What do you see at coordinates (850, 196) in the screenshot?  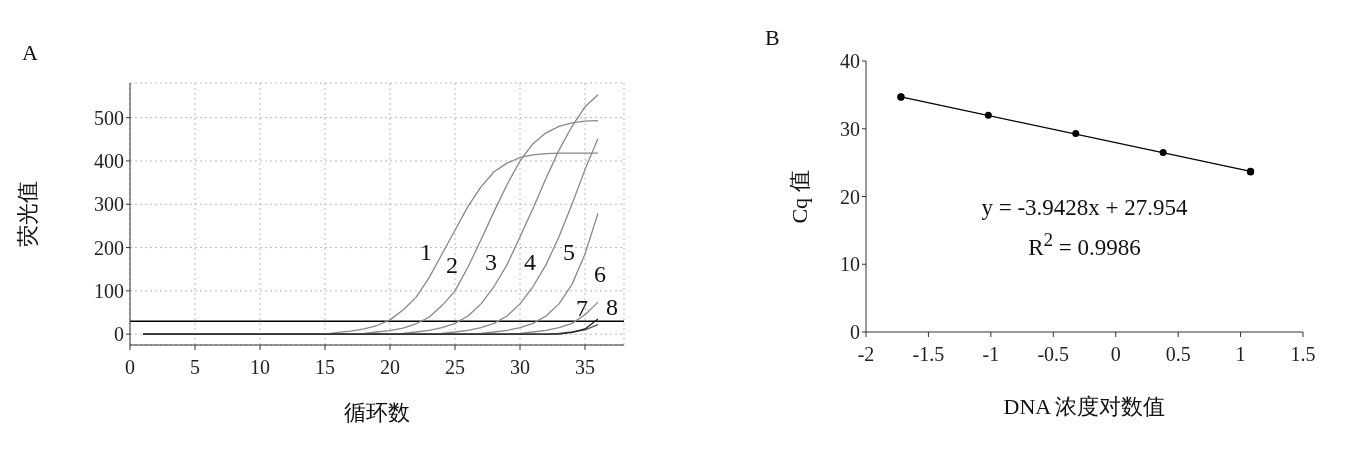 I see `y-tick-label: 20` at bounding box center [850, 196].